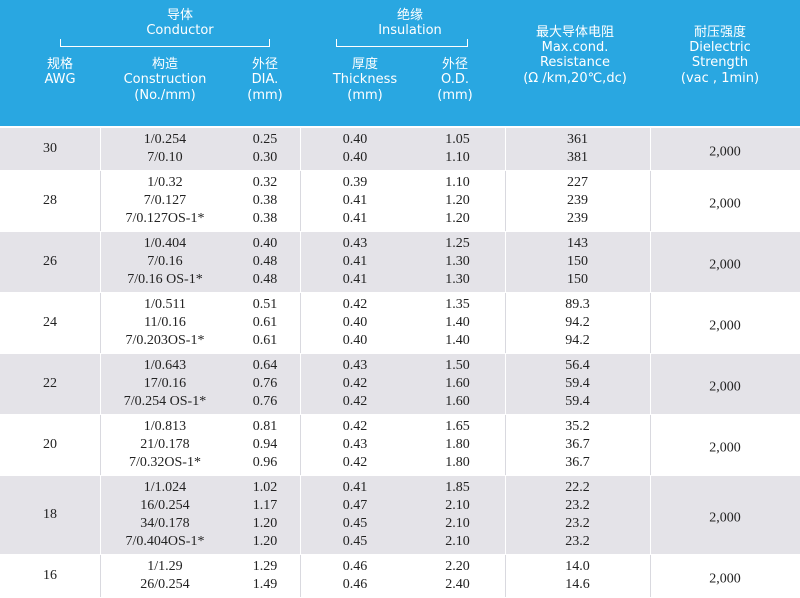 The width and height of the screenshot is (800, 598). What do you see at coordinates (265, 515) in the screenshot?
I see `dia-column-cell: 1.02 1.17 1.20 1.20` at bounding box center [265, 515].